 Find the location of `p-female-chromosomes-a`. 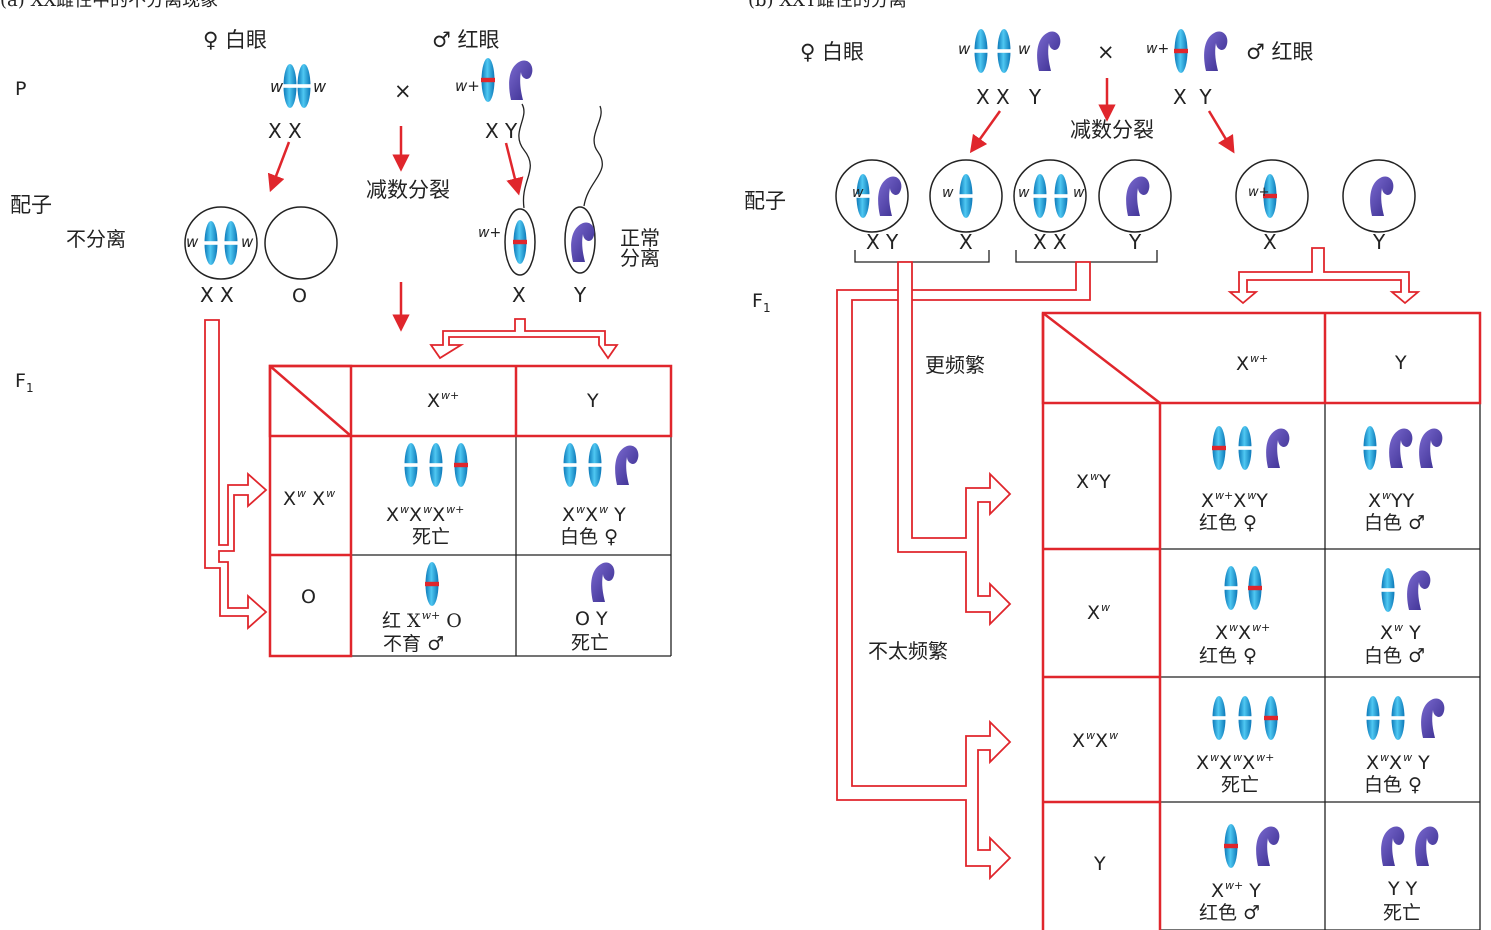

p-female-chromosomes-a is located at coordinates (297, 86).